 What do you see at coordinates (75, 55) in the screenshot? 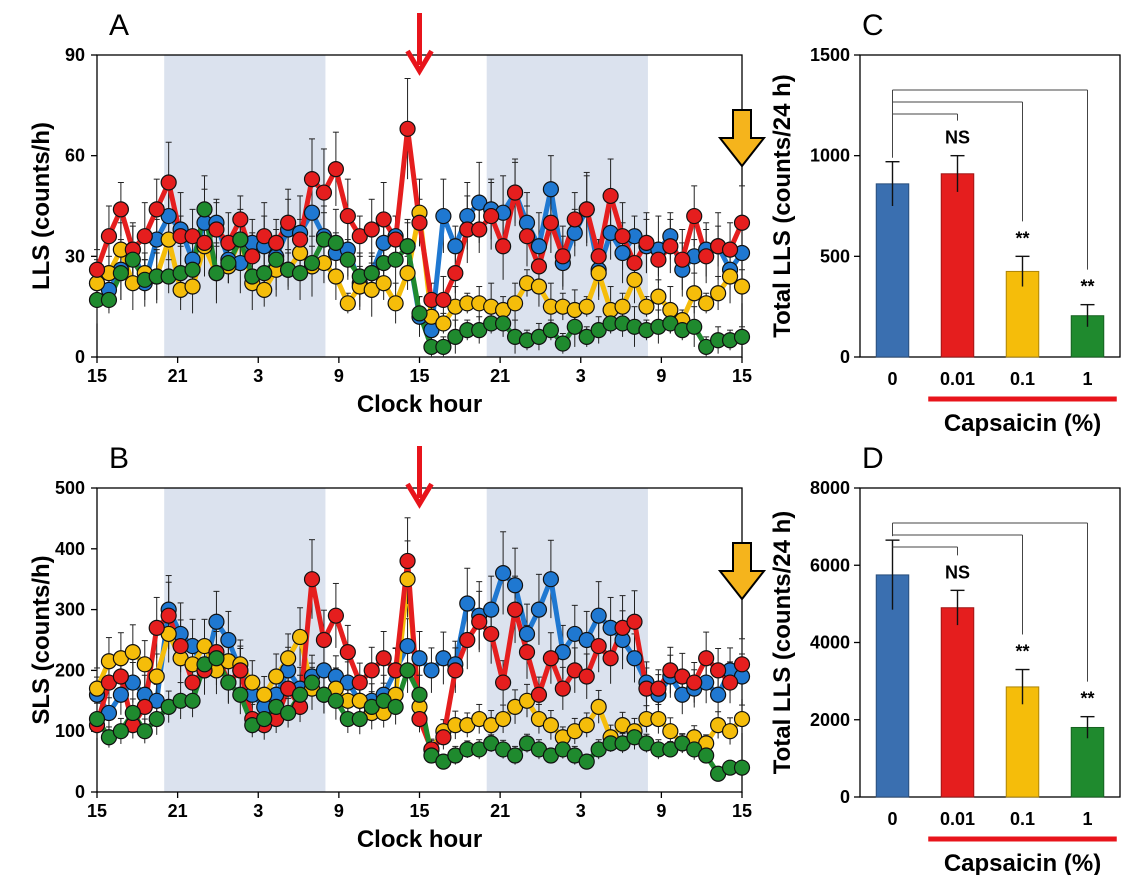
I see `y-tick-label: 90` at bounding box center [75, 55].